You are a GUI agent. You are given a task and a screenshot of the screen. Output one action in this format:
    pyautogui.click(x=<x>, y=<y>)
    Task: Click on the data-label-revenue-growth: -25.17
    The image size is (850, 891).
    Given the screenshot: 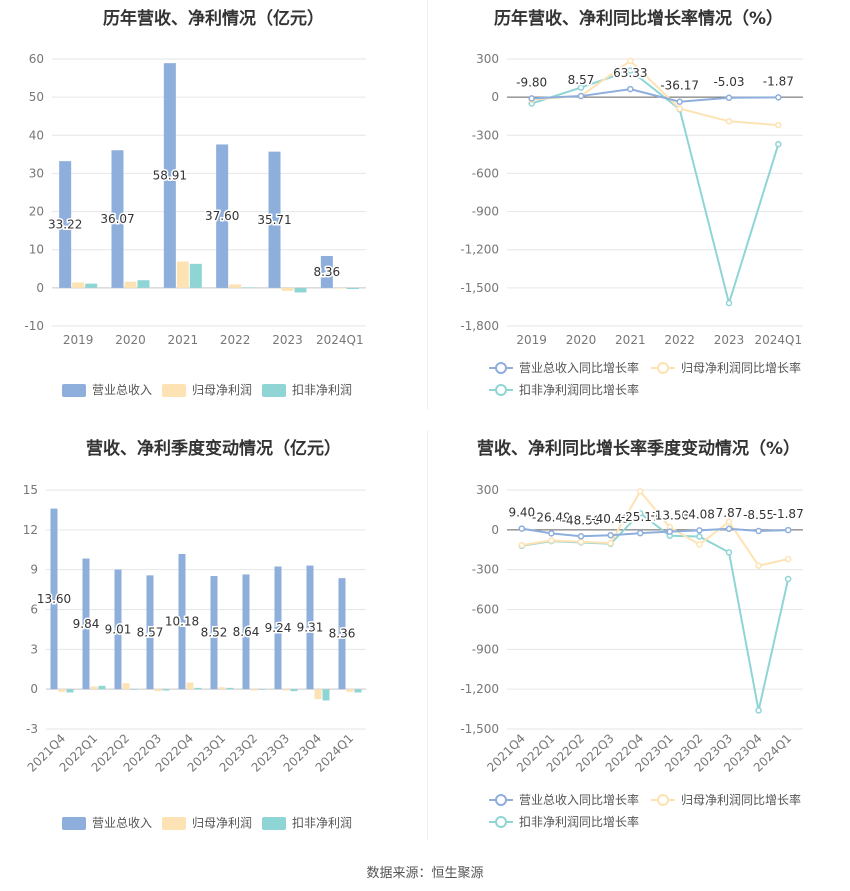 What is the action you would take?
    pyautogui.click(x=640, y=517)
    